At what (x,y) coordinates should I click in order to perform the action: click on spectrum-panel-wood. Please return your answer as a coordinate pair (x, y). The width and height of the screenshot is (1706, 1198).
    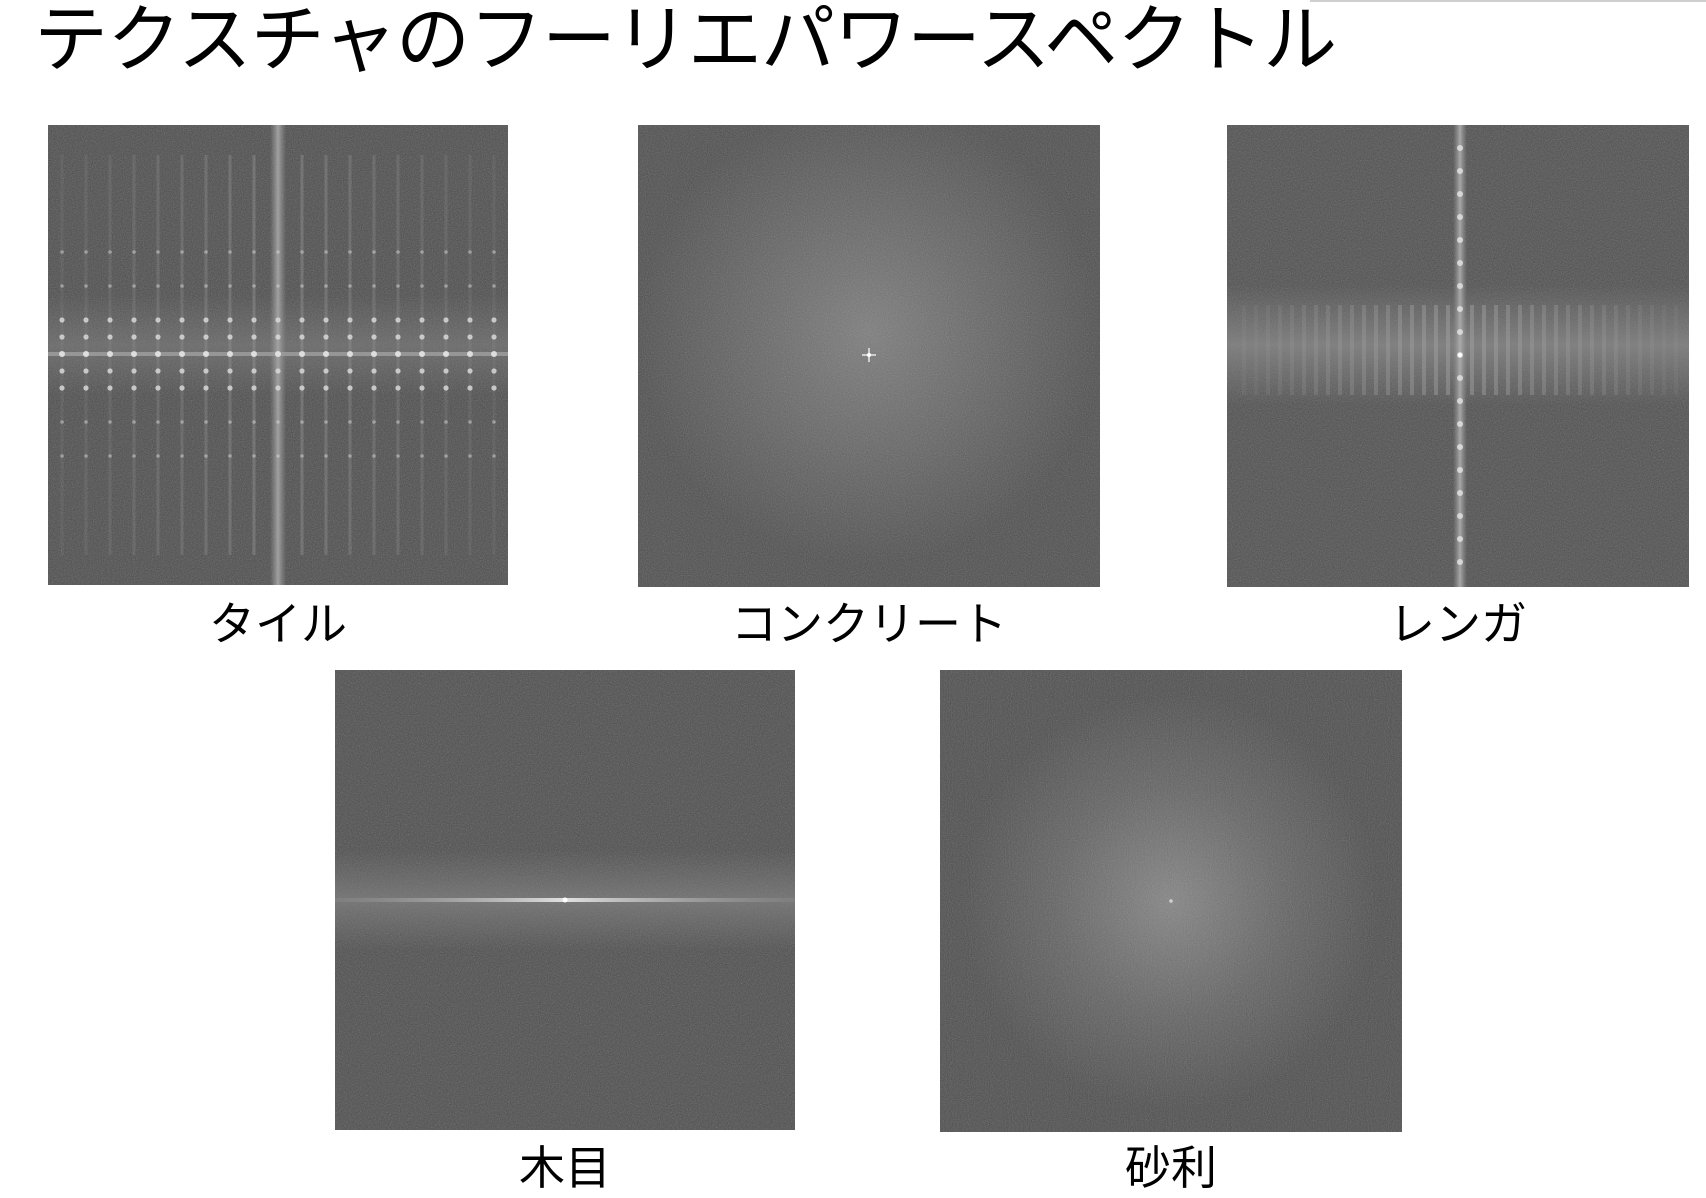
    Looking at the image, I should click on (565, 900).